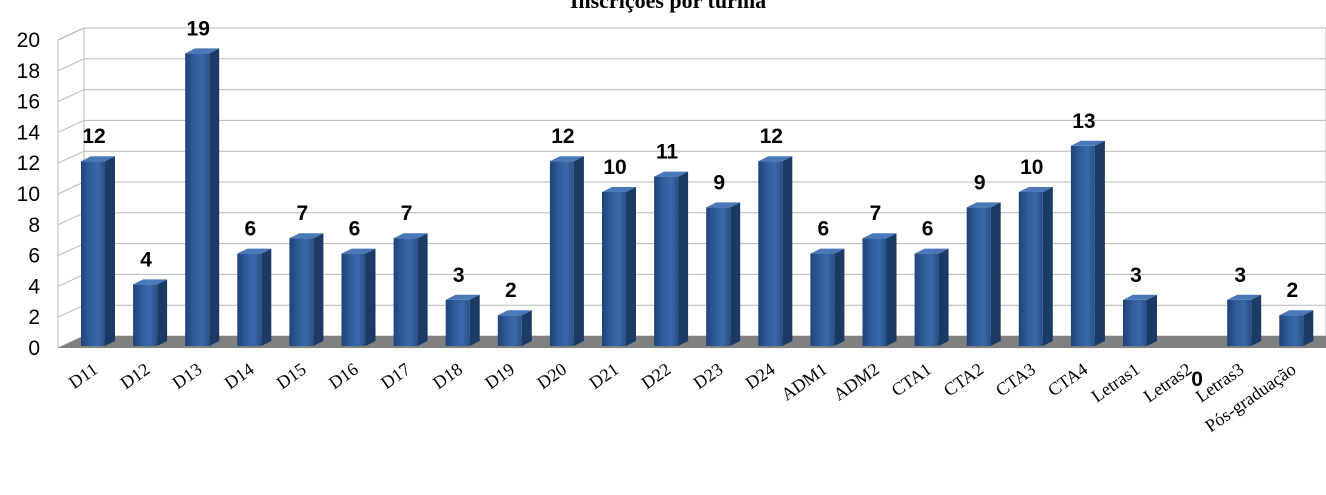 This screenshot has height=495, width=1326. What do you see at coordinates (760, 376) in the screenshot?
I see `x-tick-label: D24` at bounding box center [760, 376].